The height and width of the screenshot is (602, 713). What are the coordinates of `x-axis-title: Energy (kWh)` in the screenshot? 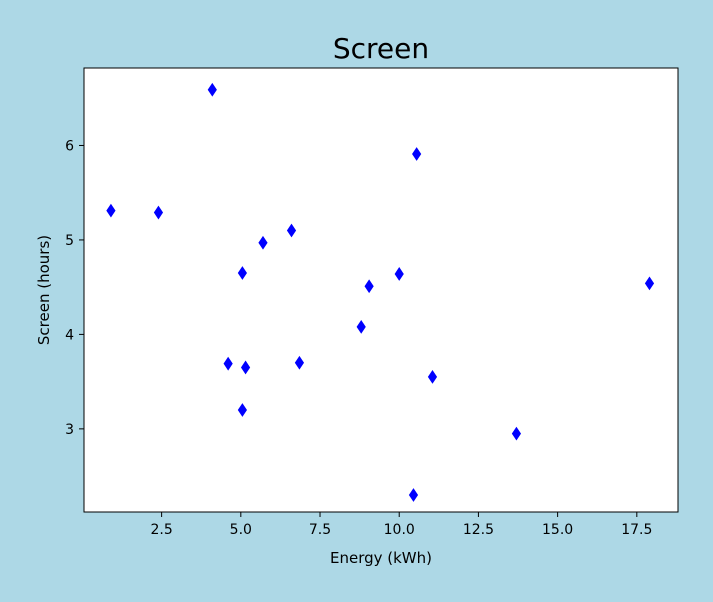 It's located at (381, 558).